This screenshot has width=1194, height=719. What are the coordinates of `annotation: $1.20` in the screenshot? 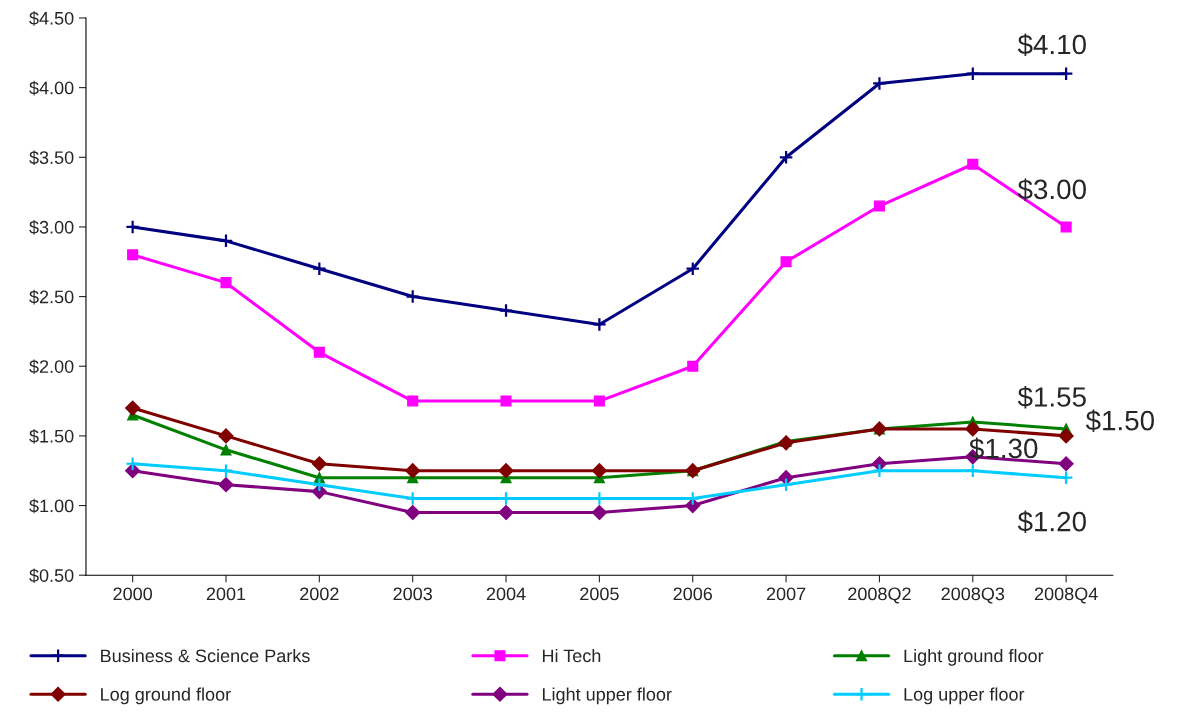 It's located at (1051, 522).